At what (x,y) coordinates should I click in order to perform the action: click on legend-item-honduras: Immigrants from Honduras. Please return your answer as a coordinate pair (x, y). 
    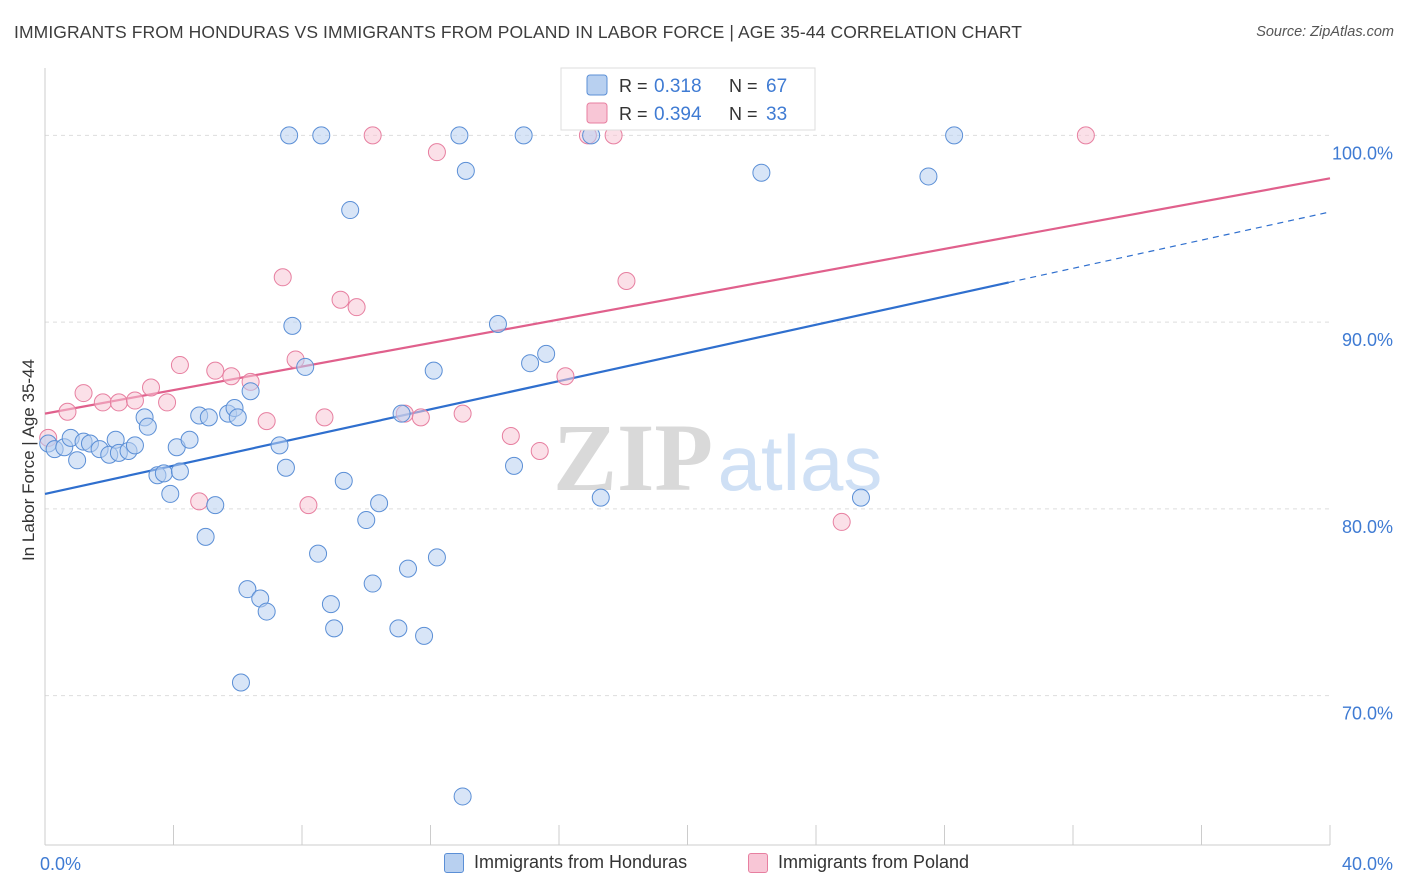
    Looking at the image, I should click on (565, 862).